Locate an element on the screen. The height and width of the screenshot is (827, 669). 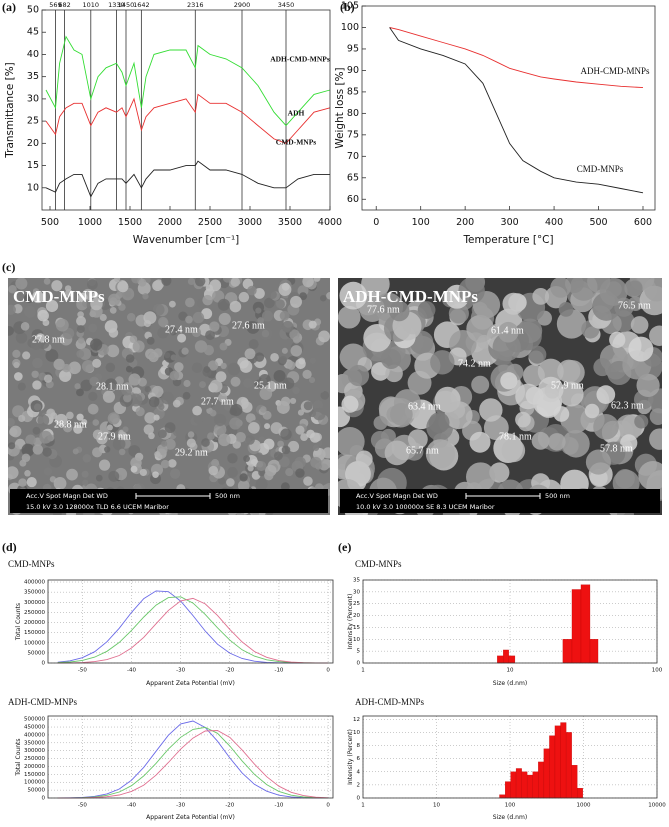
y-tick-label: 50 is located at coordinates (33, 10).